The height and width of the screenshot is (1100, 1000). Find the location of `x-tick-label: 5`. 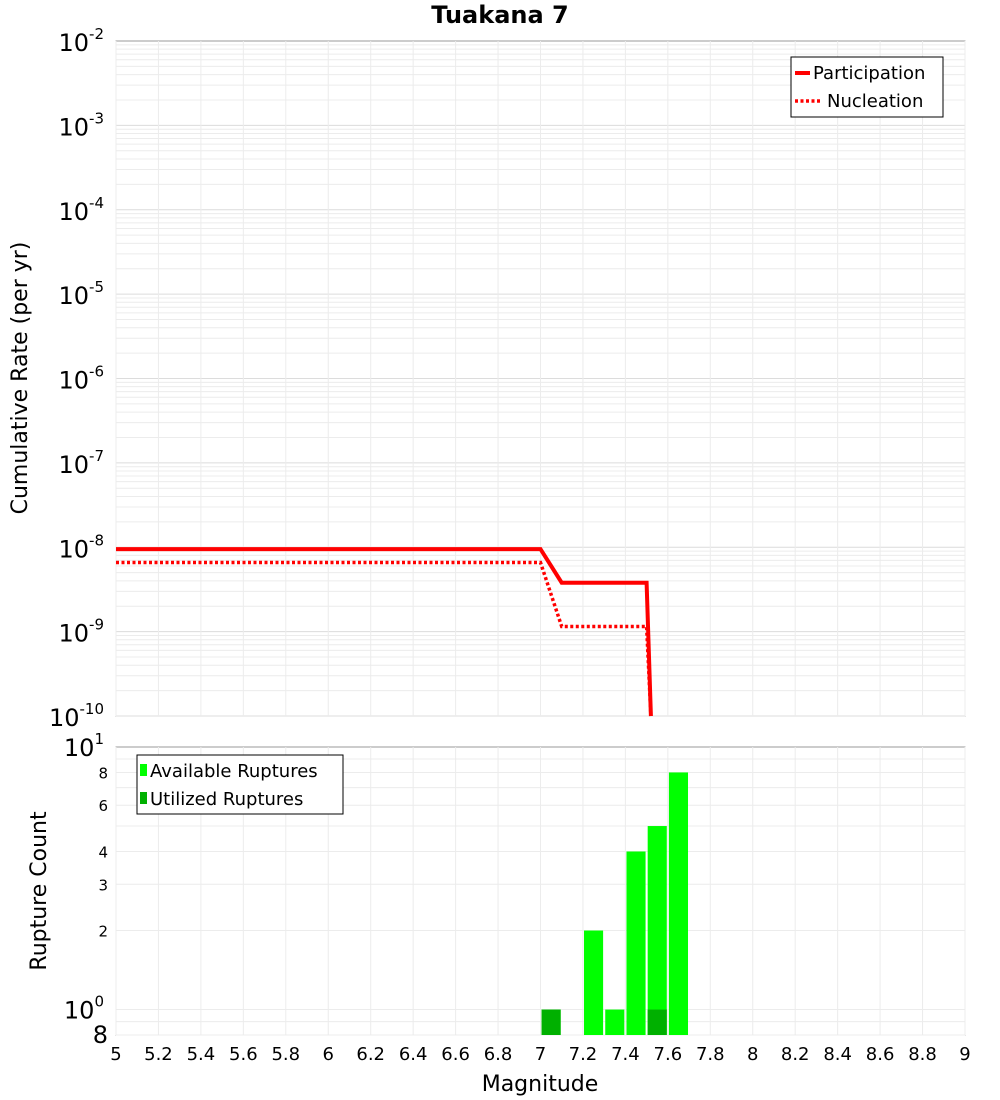

x-tick-label: 5 is located at coordinates (115, 1054).